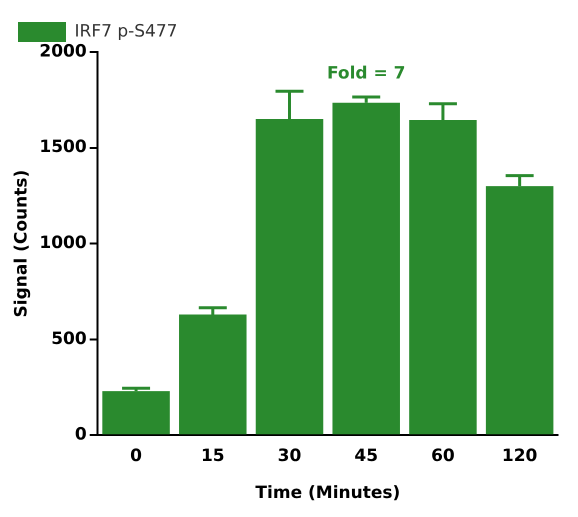  What do you see at coordinates (366, 73) in the screenshot?
I see `annotation: Fold = 7` at bounding box center [366, 73].